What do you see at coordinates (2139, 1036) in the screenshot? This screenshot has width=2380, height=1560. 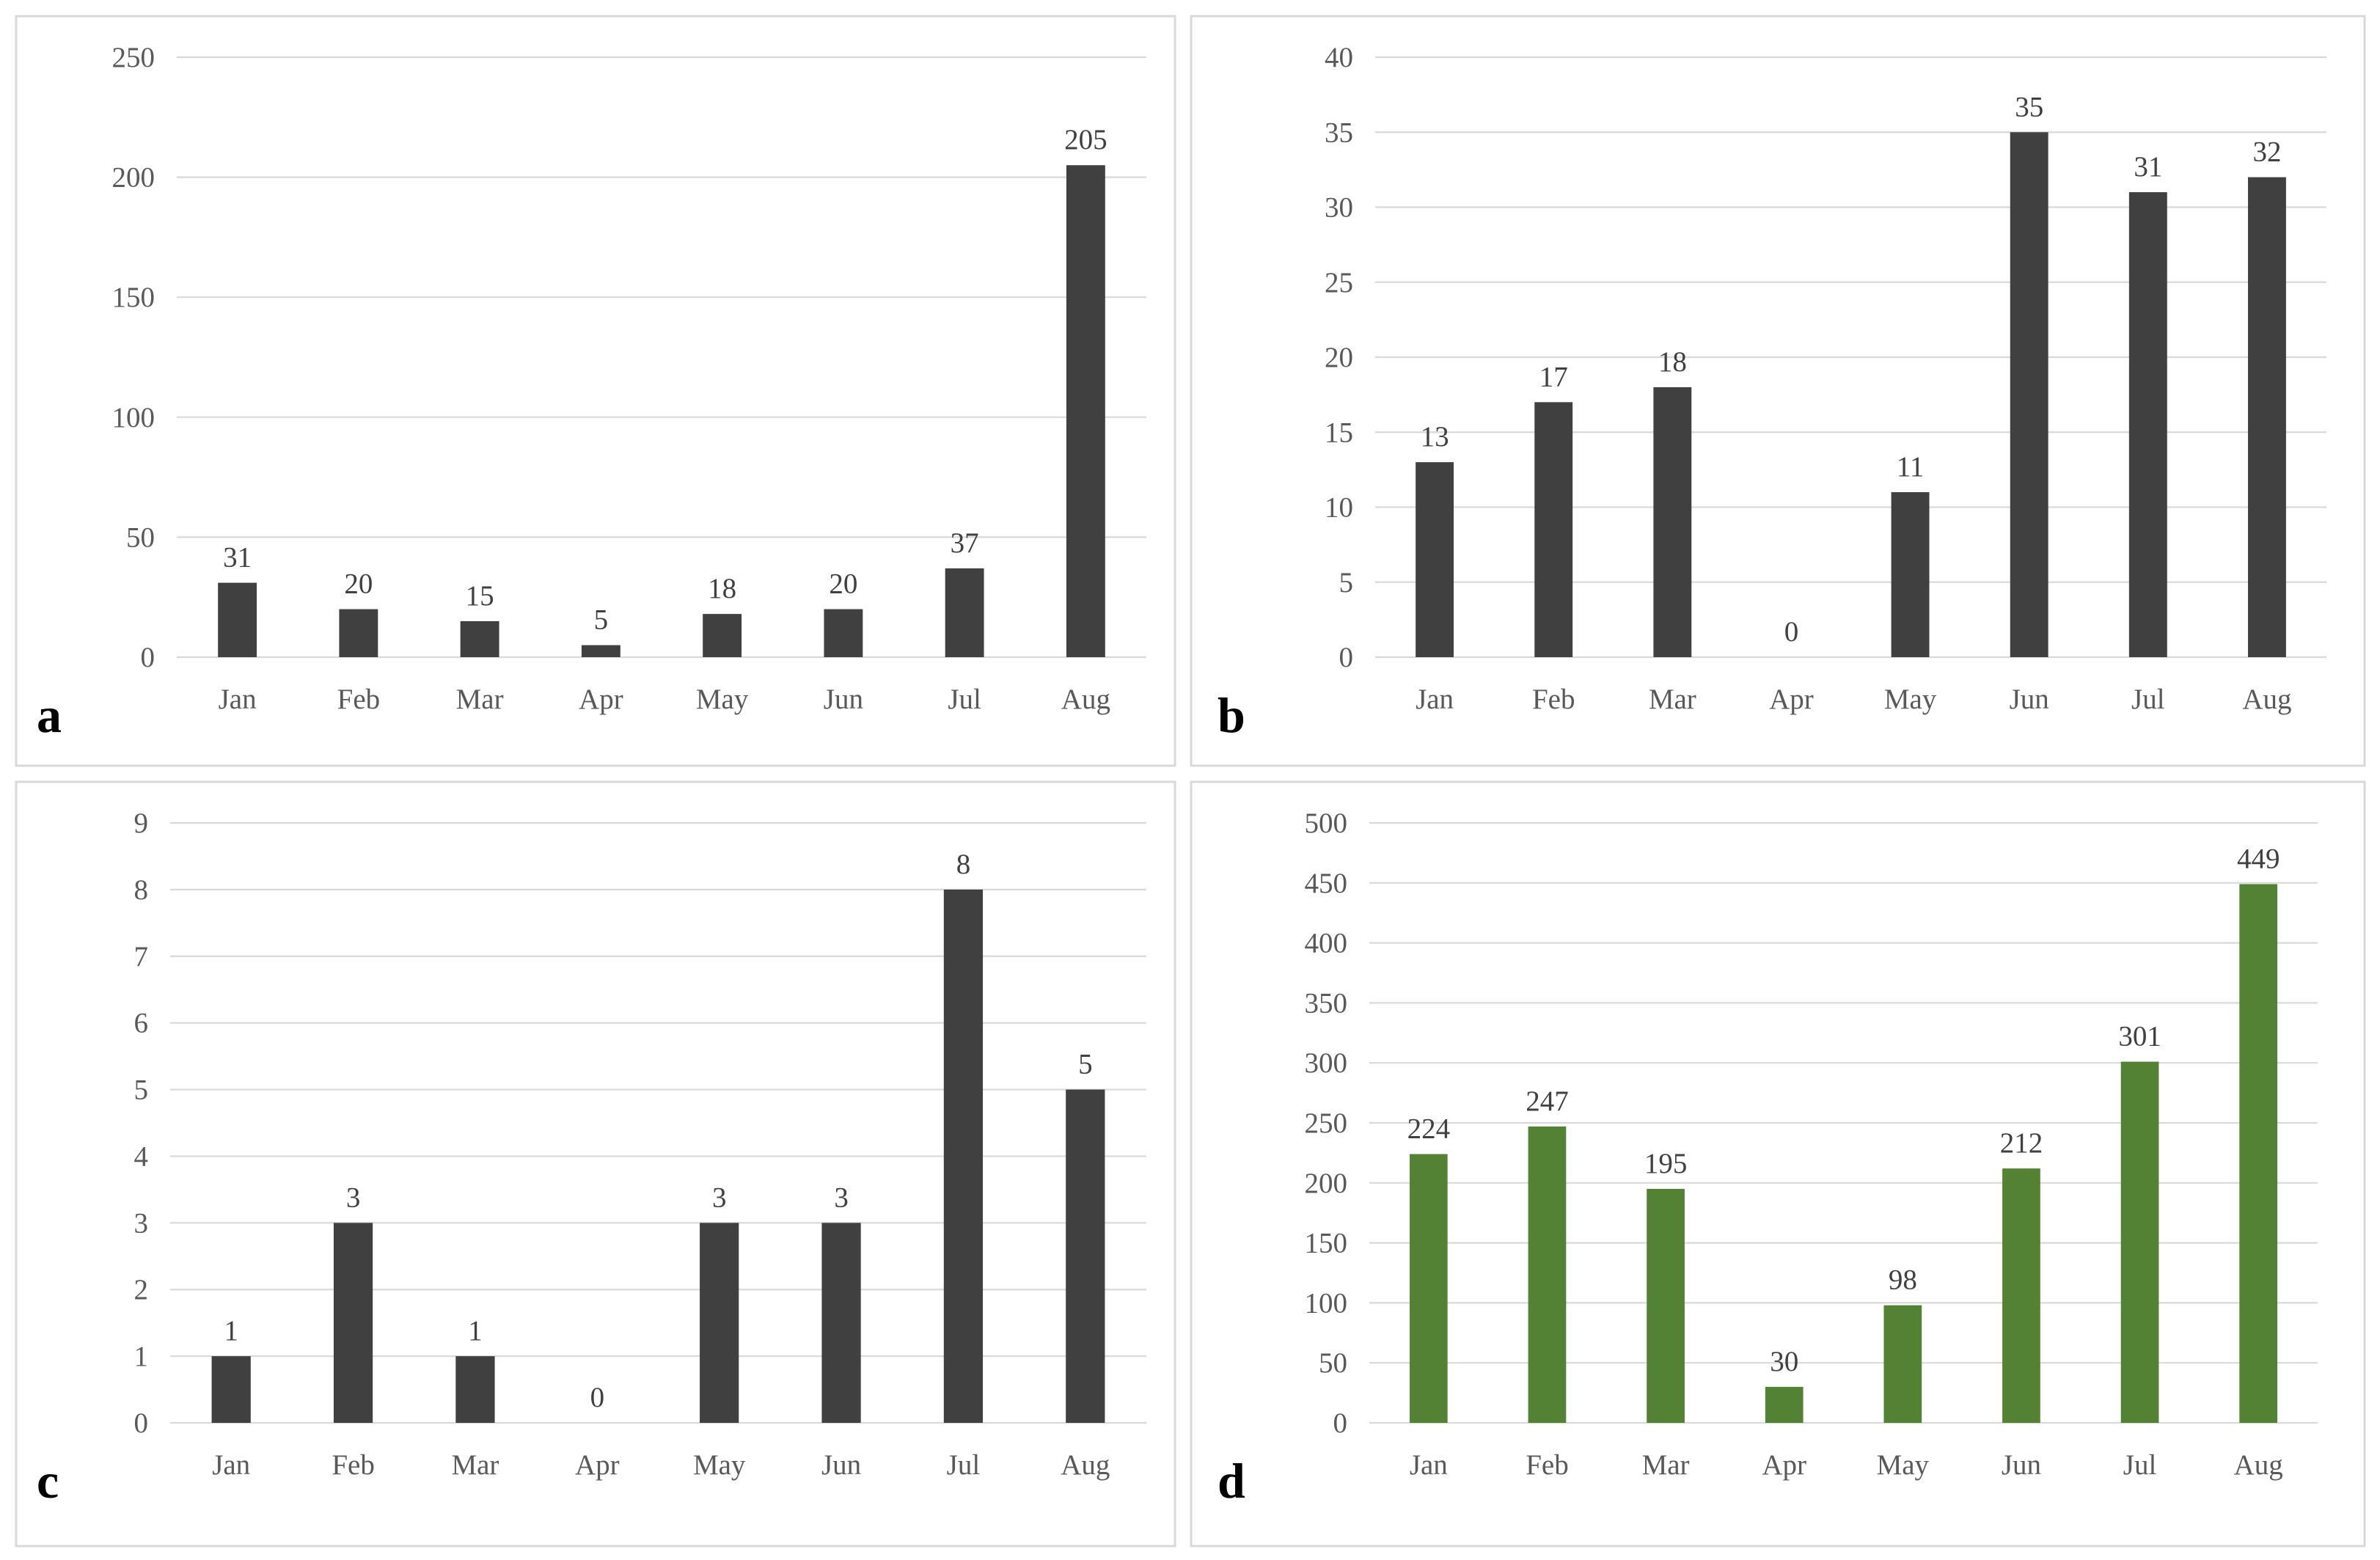 I see `data-label: 301` at bounding box center [2139, 1036].